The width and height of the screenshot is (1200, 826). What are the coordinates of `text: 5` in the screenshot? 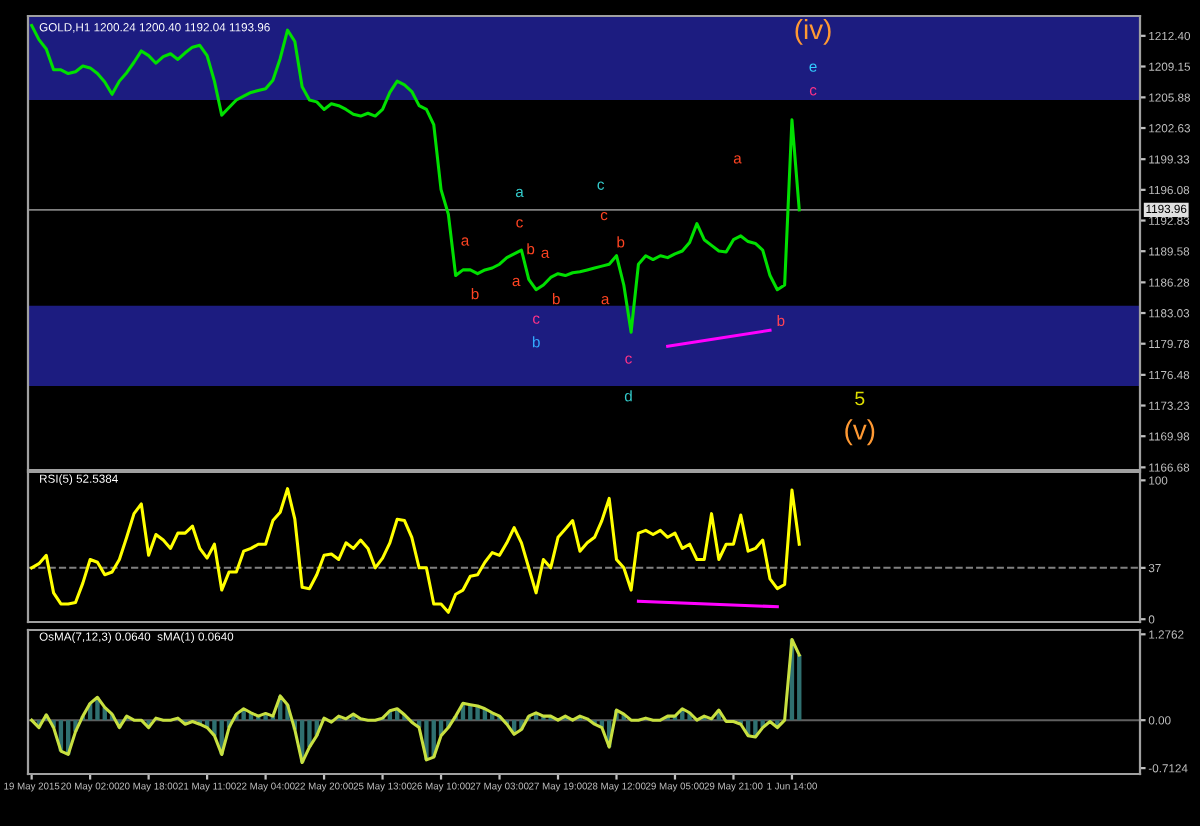 It's located at (860, 398).